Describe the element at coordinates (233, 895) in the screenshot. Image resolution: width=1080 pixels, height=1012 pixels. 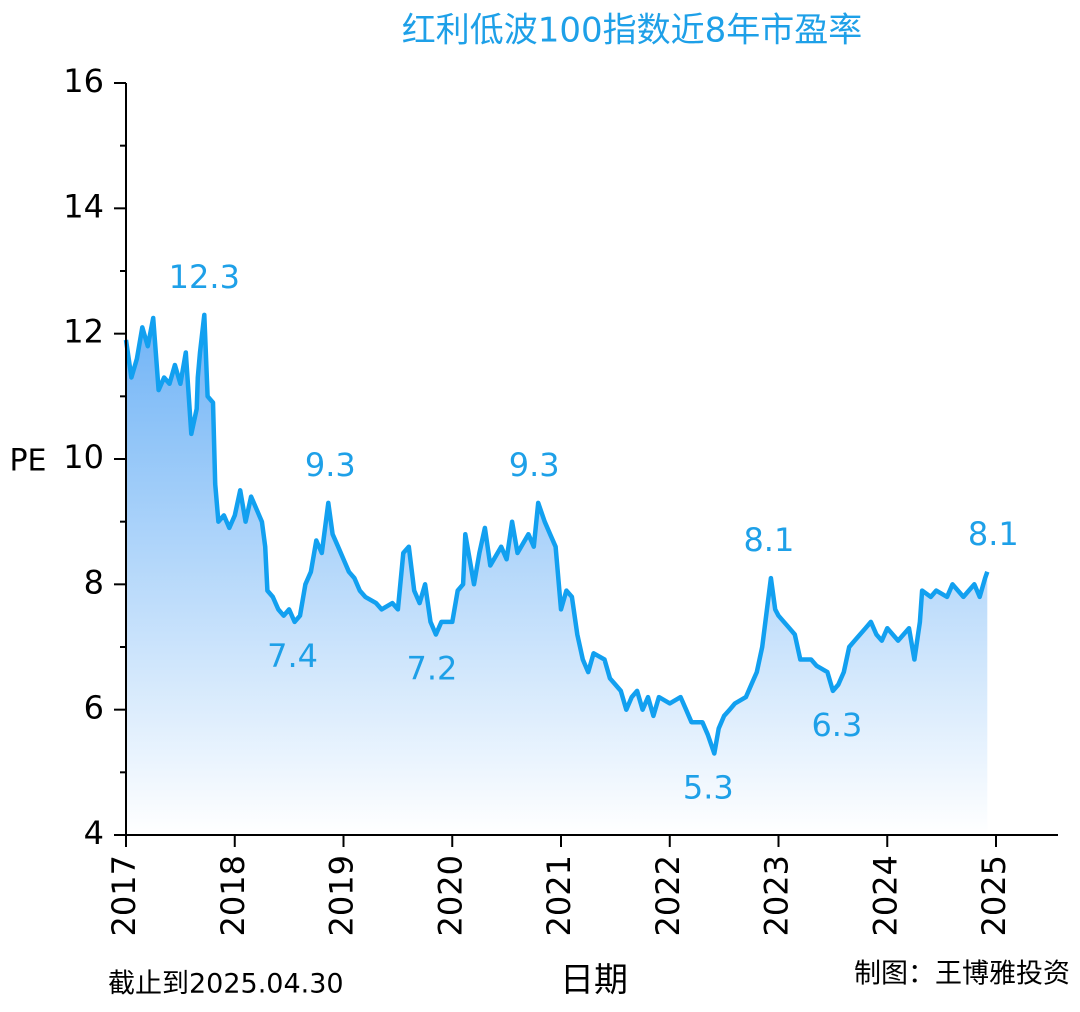
I see `x-tick-label: 2018` at that location.